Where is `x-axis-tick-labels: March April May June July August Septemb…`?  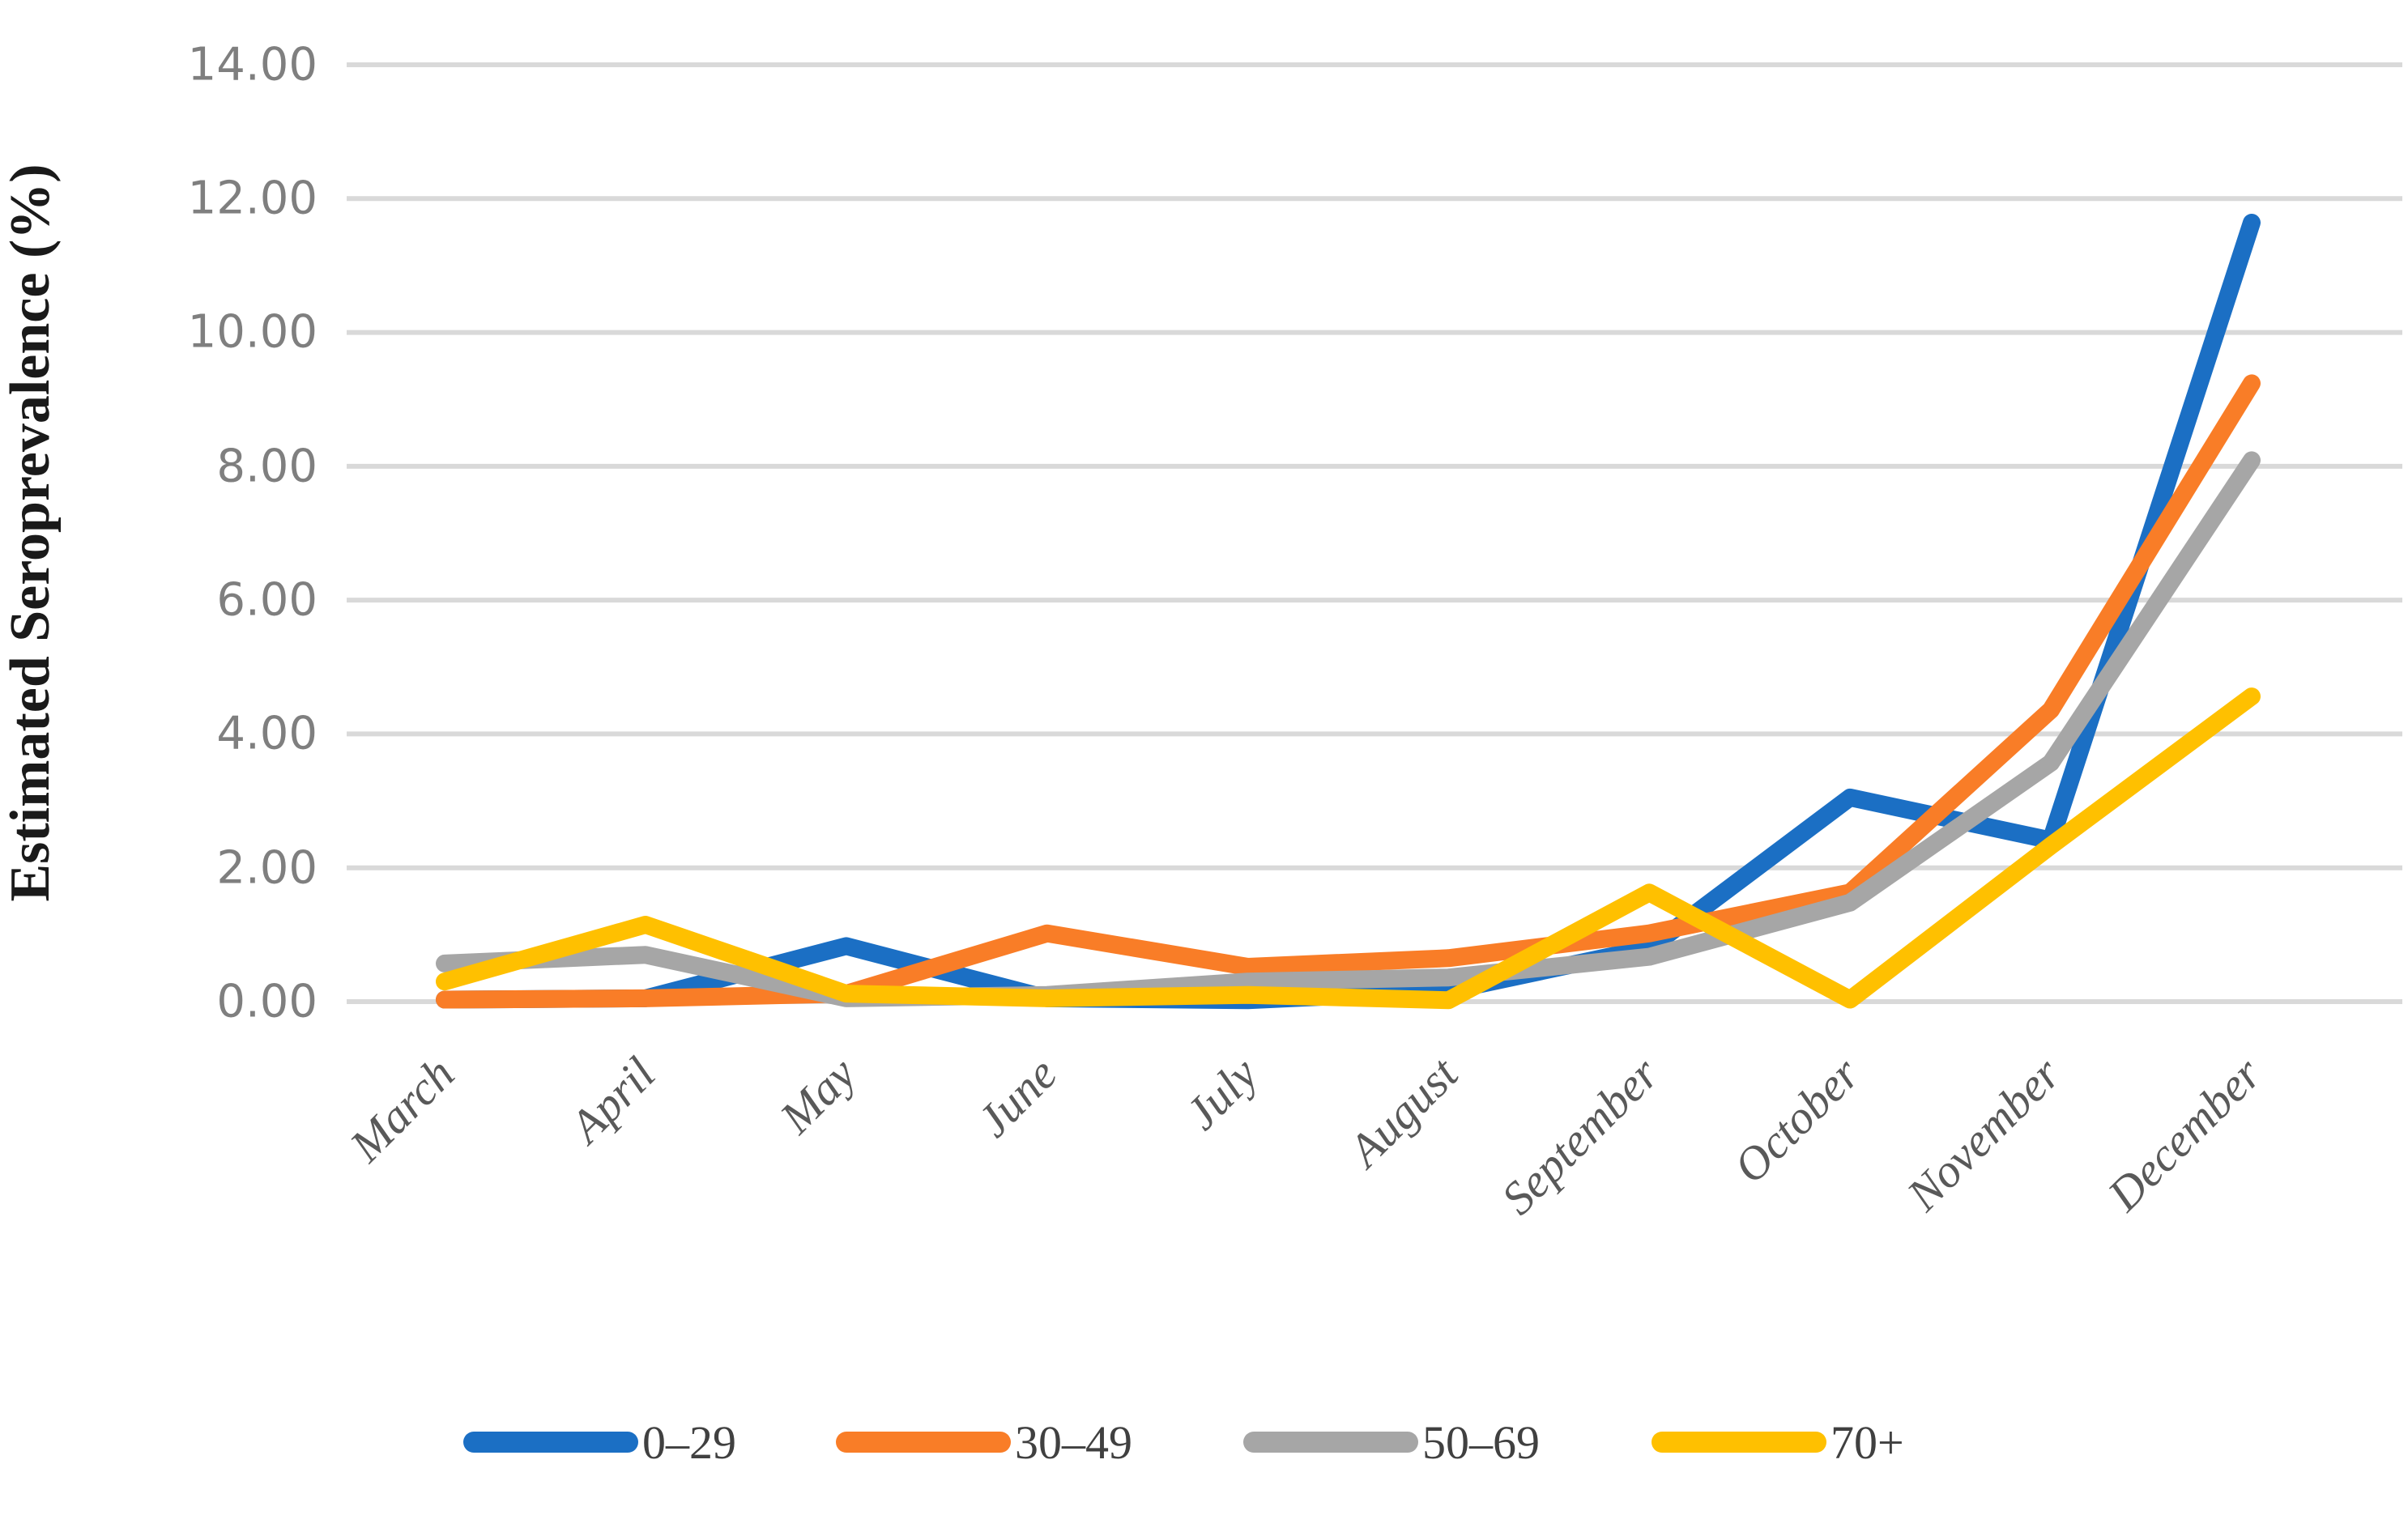 x-axis-tick-labels: March April May June July August Septemb… is located at coordinates (1305, 1135).